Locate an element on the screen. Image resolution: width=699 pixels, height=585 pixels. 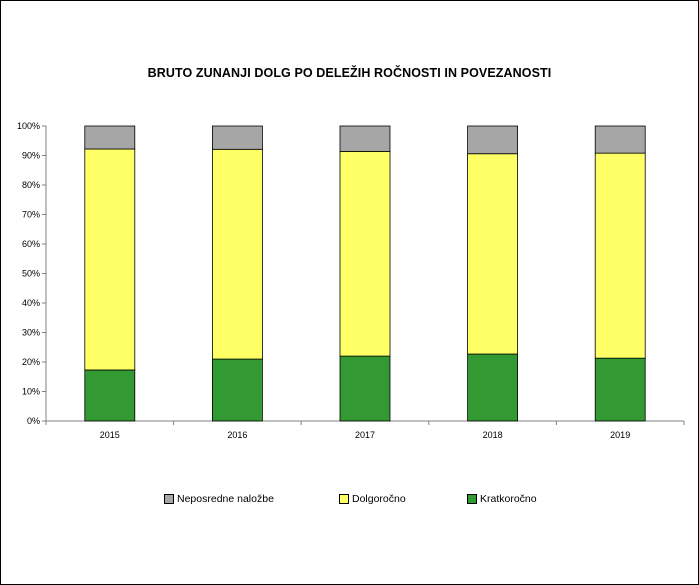
y-tick-label: 70% is located at coordinates (31, 215).